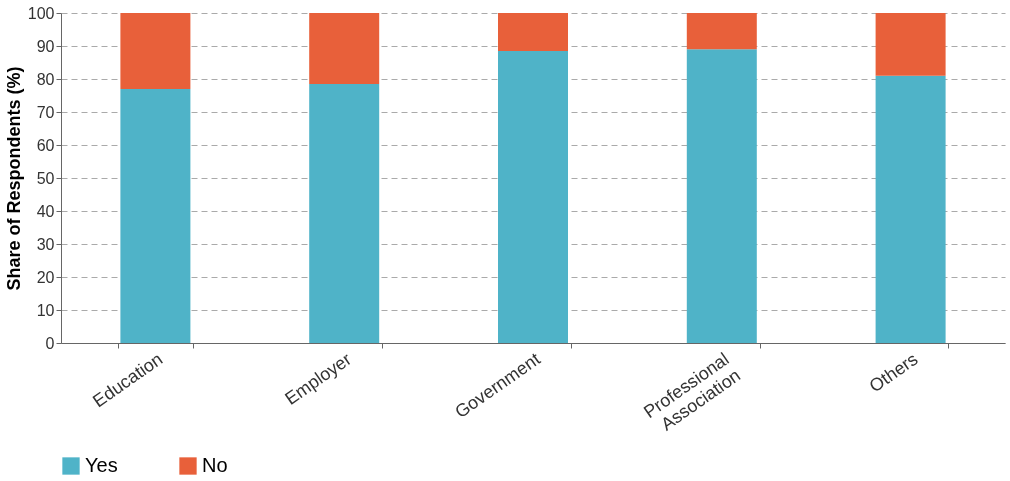 This screenshot has width=1010, height=481. What do you see at coordinates (45, 277) in the screenshot?
I see `y-tick-label: 20` at bounding box center [45, 277].